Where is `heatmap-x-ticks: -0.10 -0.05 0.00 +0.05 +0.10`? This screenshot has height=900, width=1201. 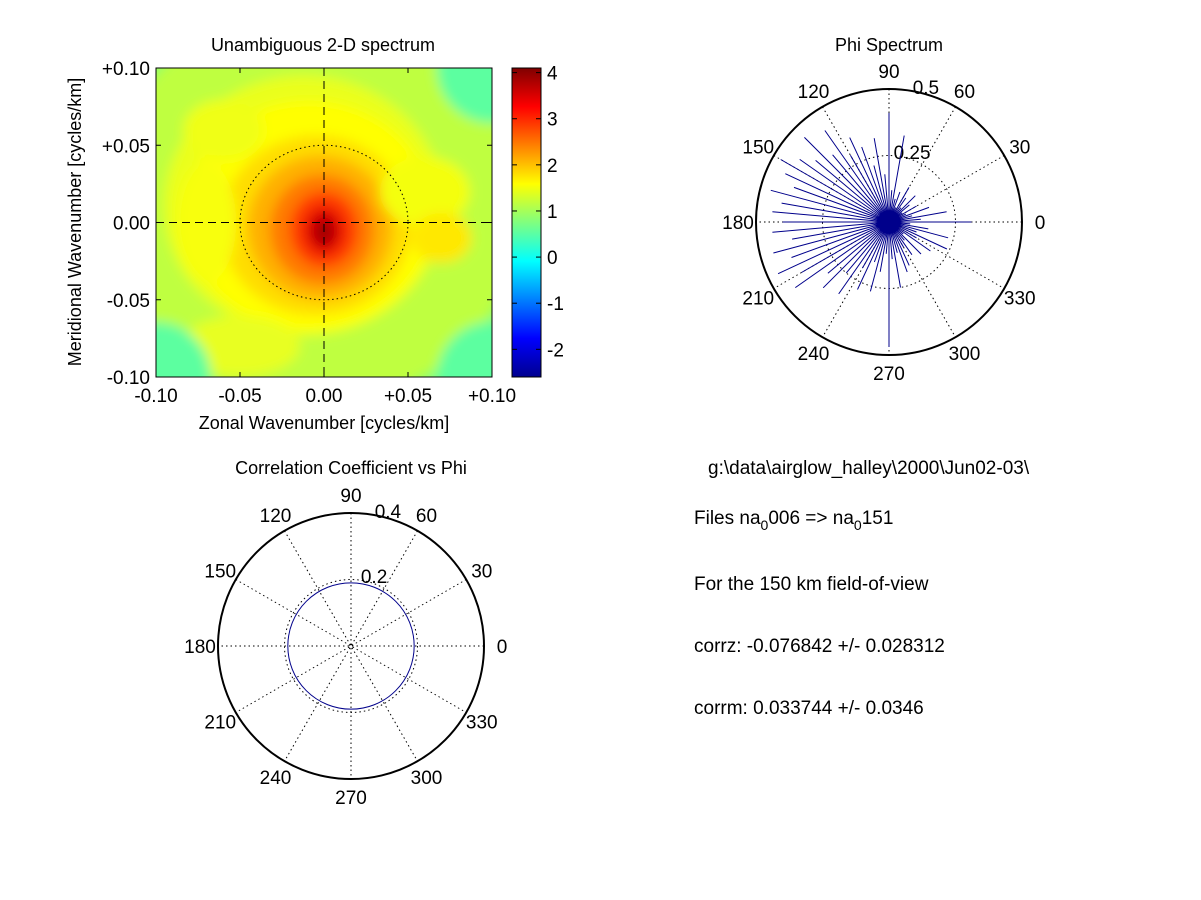
heatmap-x-ticks: -0.10 -0.05 0.00 +0.05 +0.10 is located at coordinates (325, 237).